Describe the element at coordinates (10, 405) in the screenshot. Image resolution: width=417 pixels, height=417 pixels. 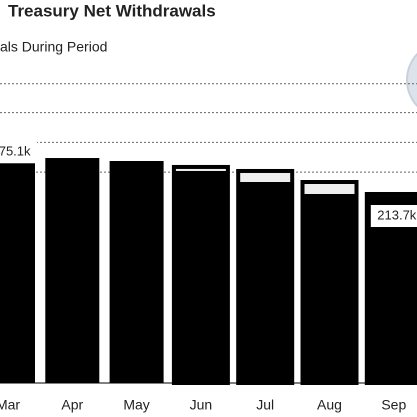
I see `x-tick-label: Mar` at that location.